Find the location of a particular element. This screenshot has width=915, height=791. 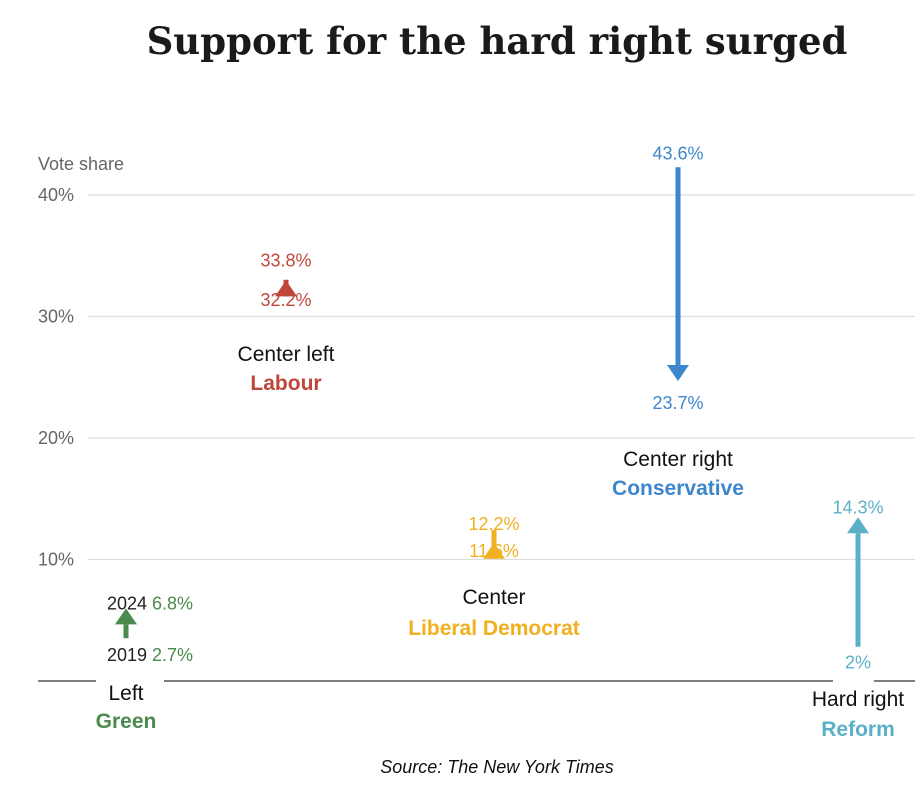

arrow-head-labour is located at coordinates (286, 288).